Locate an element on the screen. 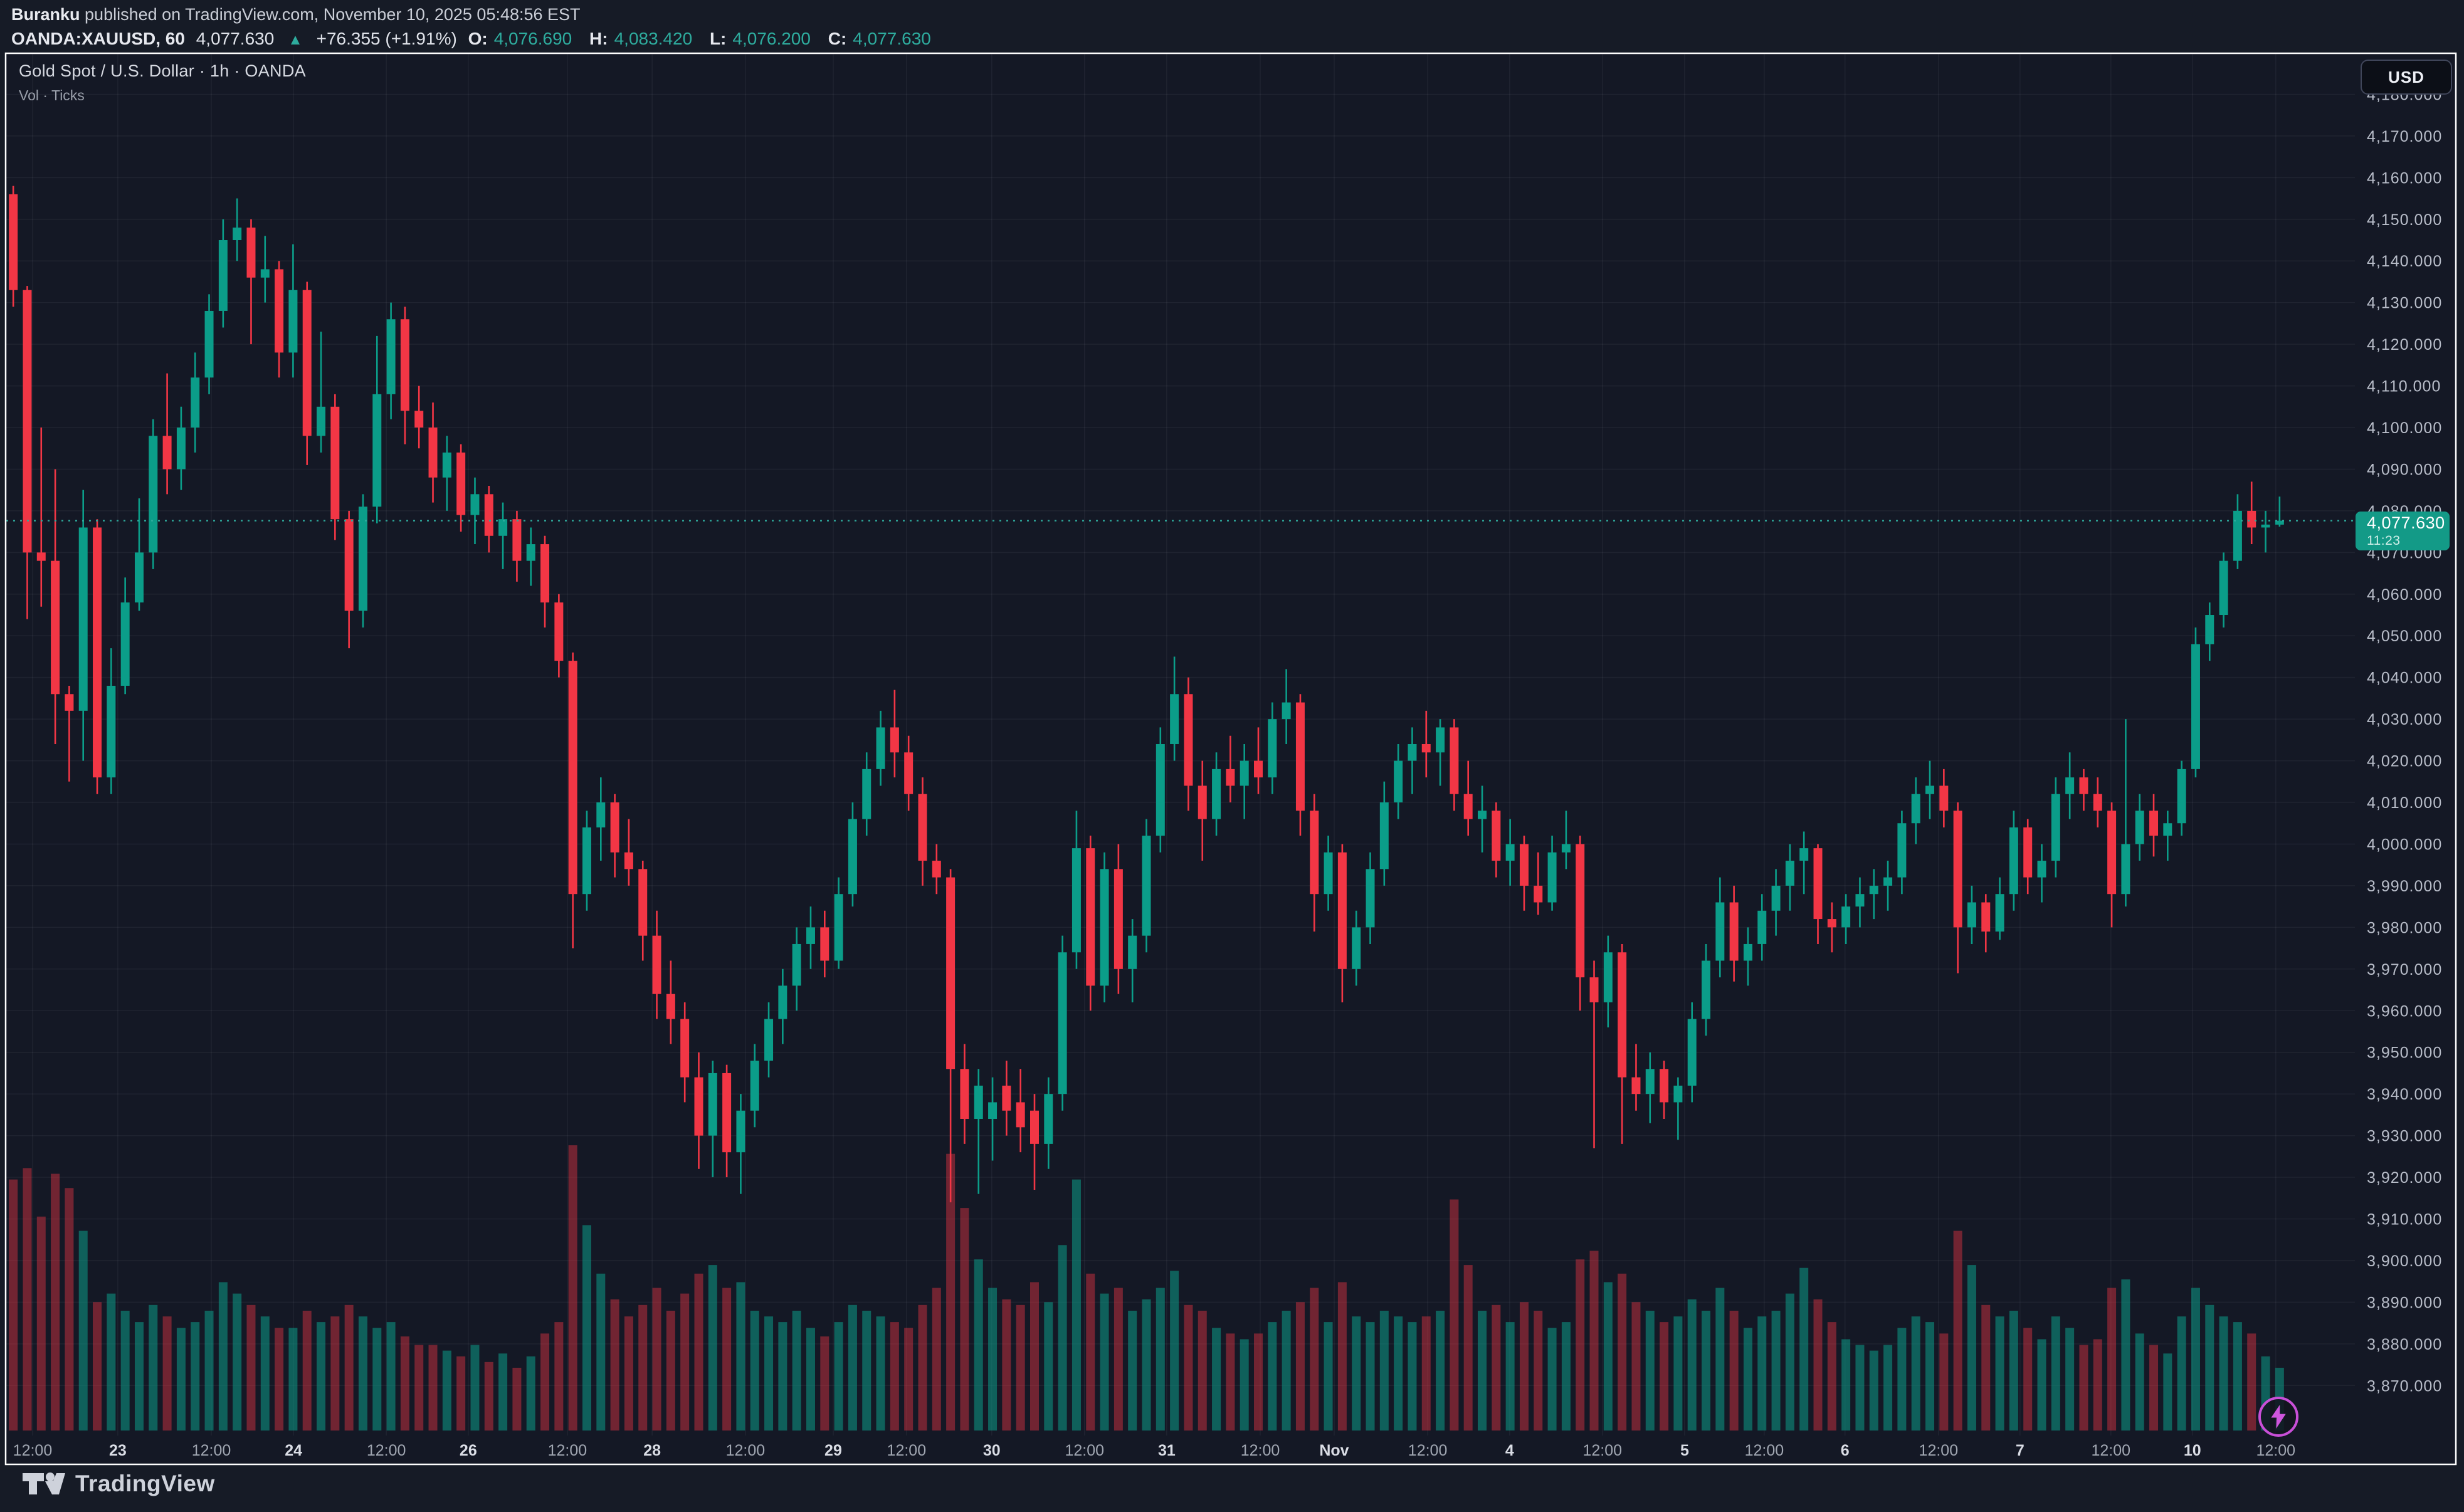 The image size is (2464, 1512). low-value: 4,076.200 is located at coordinates (772, 39).